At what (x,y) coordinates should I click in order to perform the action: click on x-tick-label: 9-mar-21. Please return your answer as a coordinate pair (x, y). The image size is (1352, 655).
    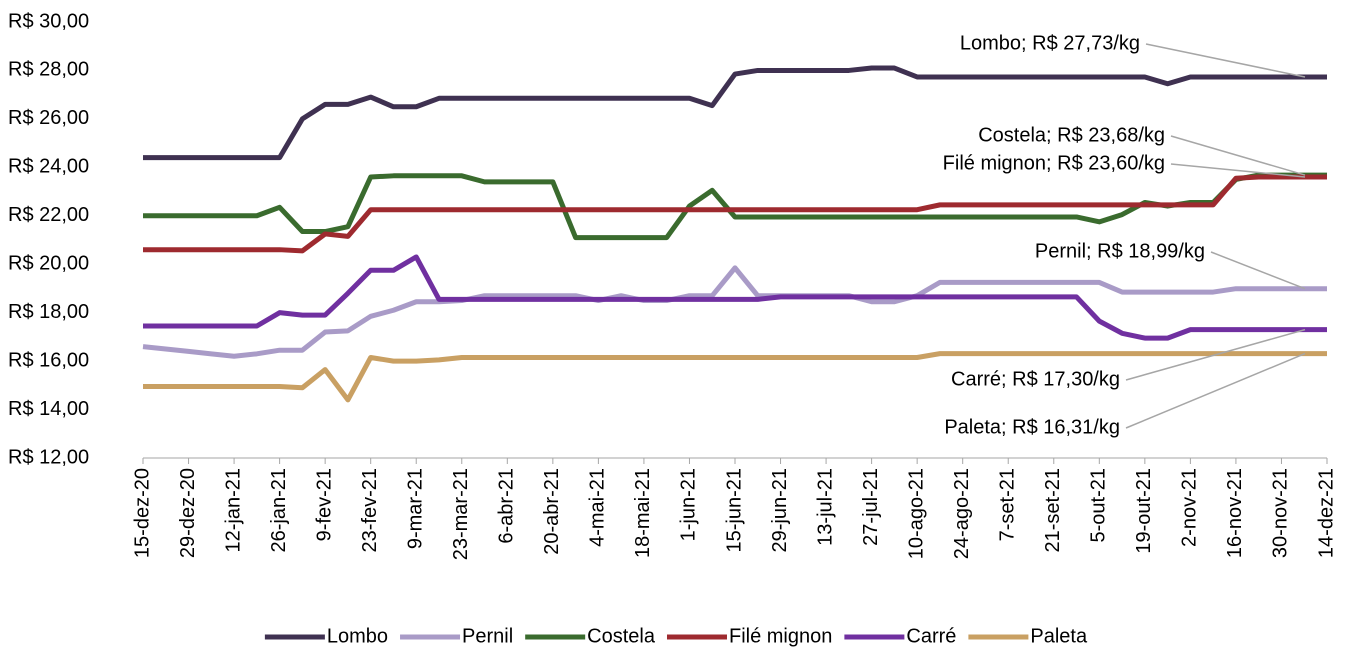
    Looking at the image, I should click on (416, 508).